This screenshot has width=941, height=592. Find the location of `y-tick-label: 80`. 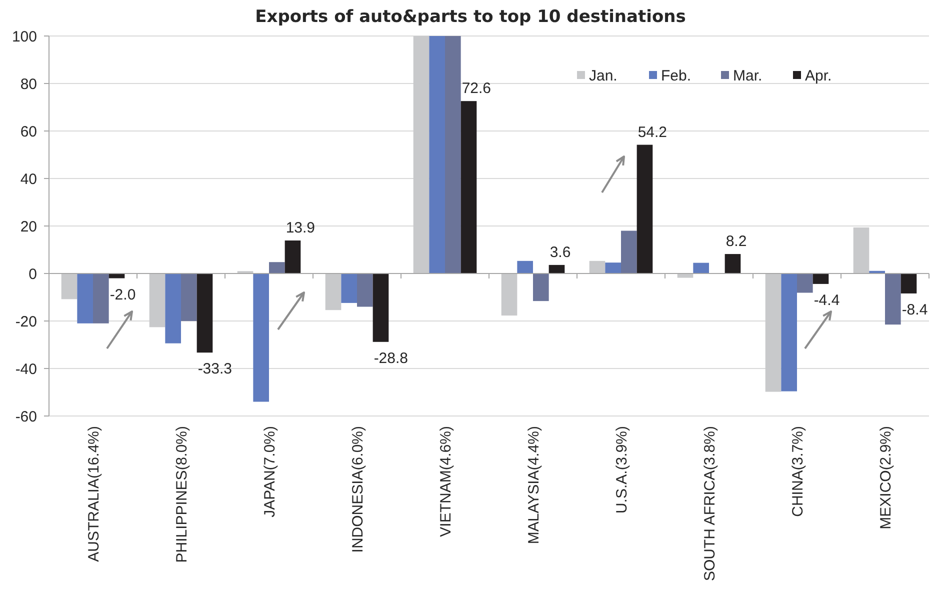

y-tick-label: 80 is located at coordinates (28, 84).